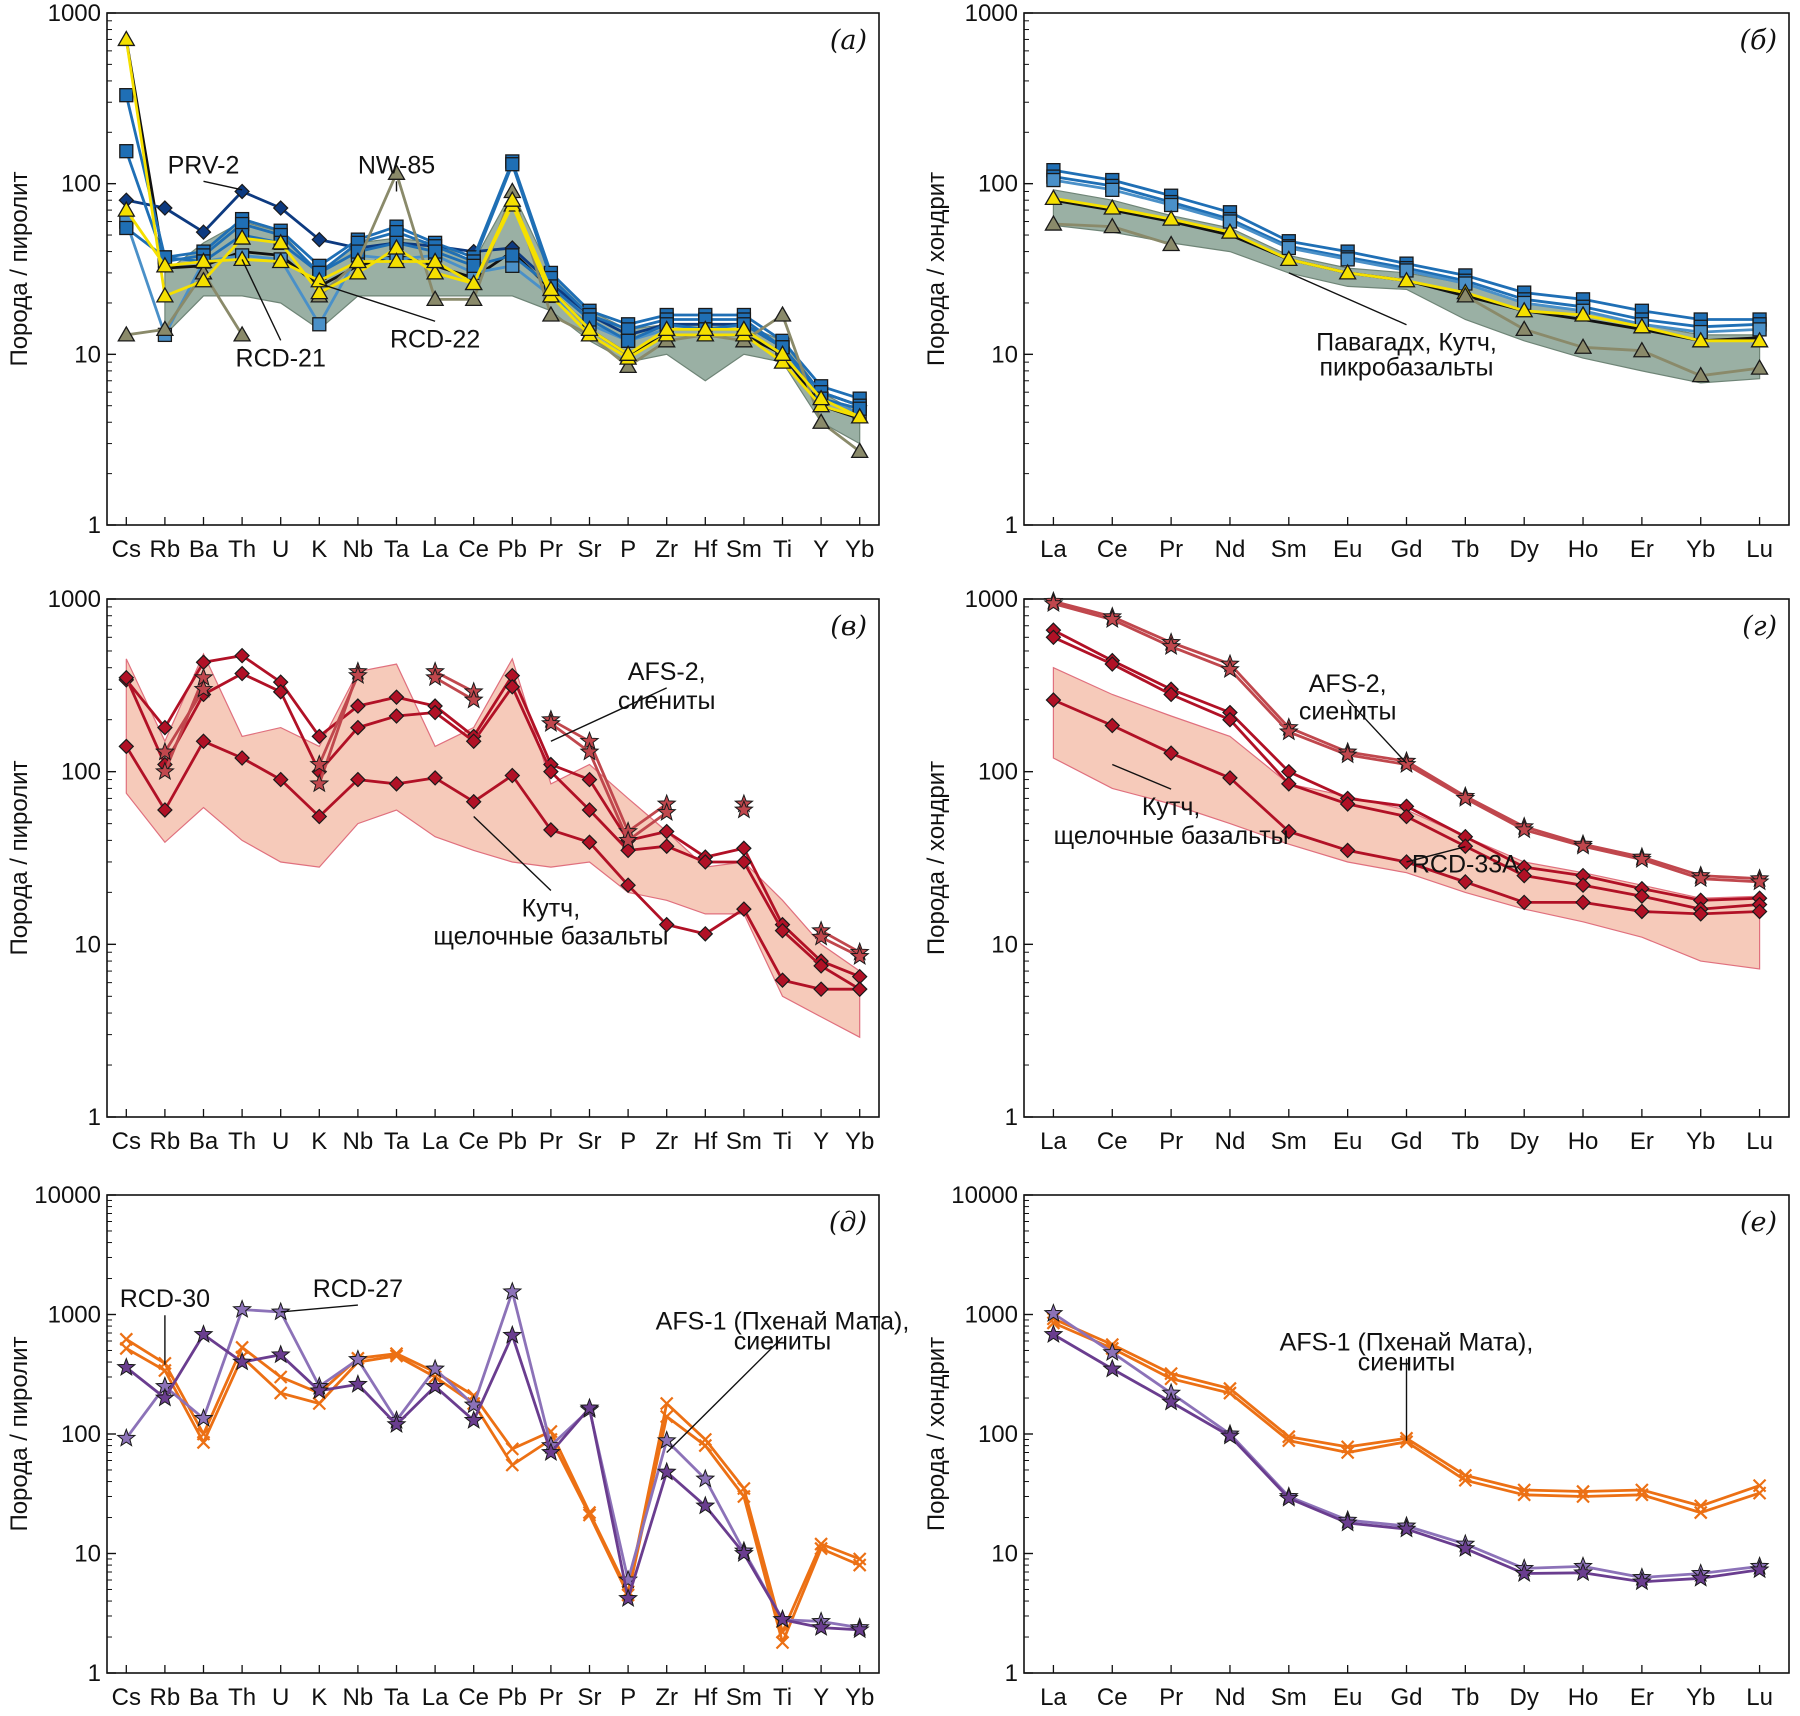 This screenshot has height=1716, width=1800. What do you see at coordinates (1053, 549) in the screenshot?
I see `x-tick-label: La` at bounding box center [1053, 549].